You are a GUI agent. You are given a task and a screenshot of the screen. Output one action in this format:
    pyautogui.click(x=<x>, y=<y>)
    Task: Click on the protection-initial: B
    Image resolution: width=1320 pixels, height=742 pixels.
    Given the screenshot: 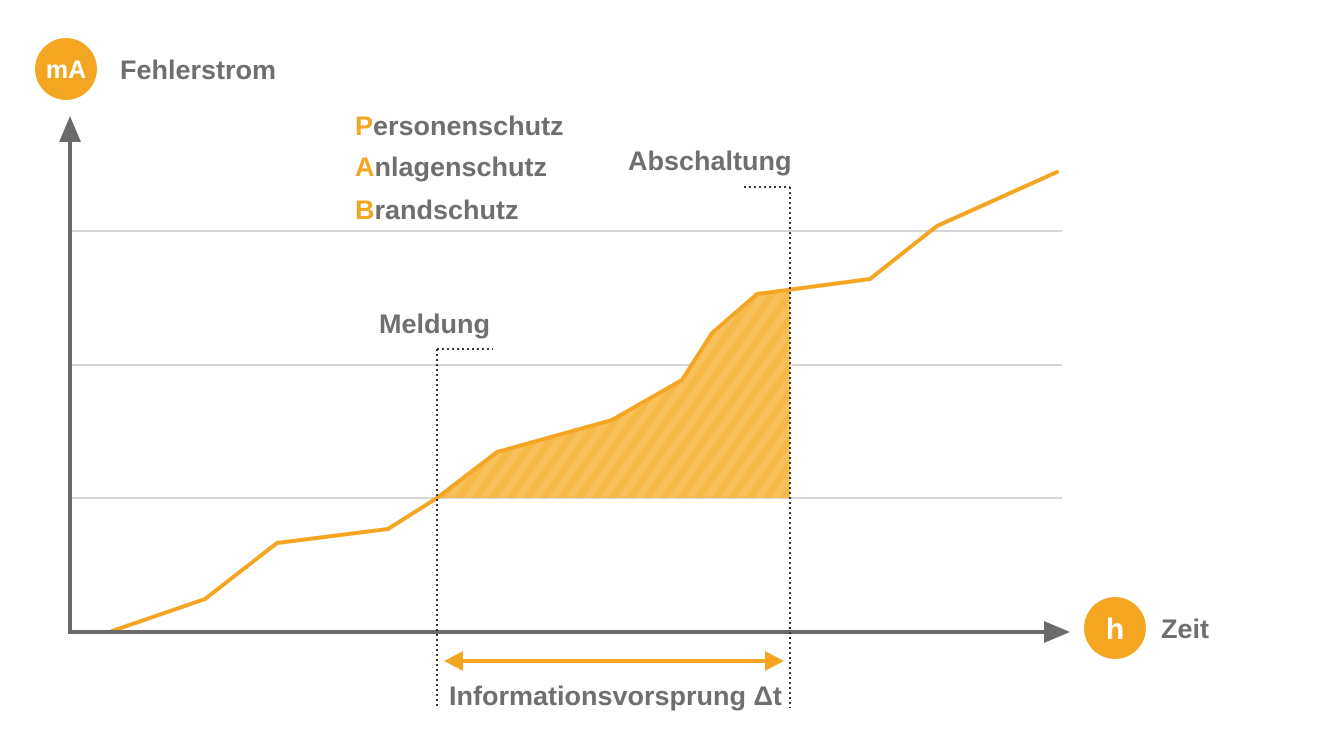 What is the action you would take?
    pyautogui.click(x=365, y=210)
    